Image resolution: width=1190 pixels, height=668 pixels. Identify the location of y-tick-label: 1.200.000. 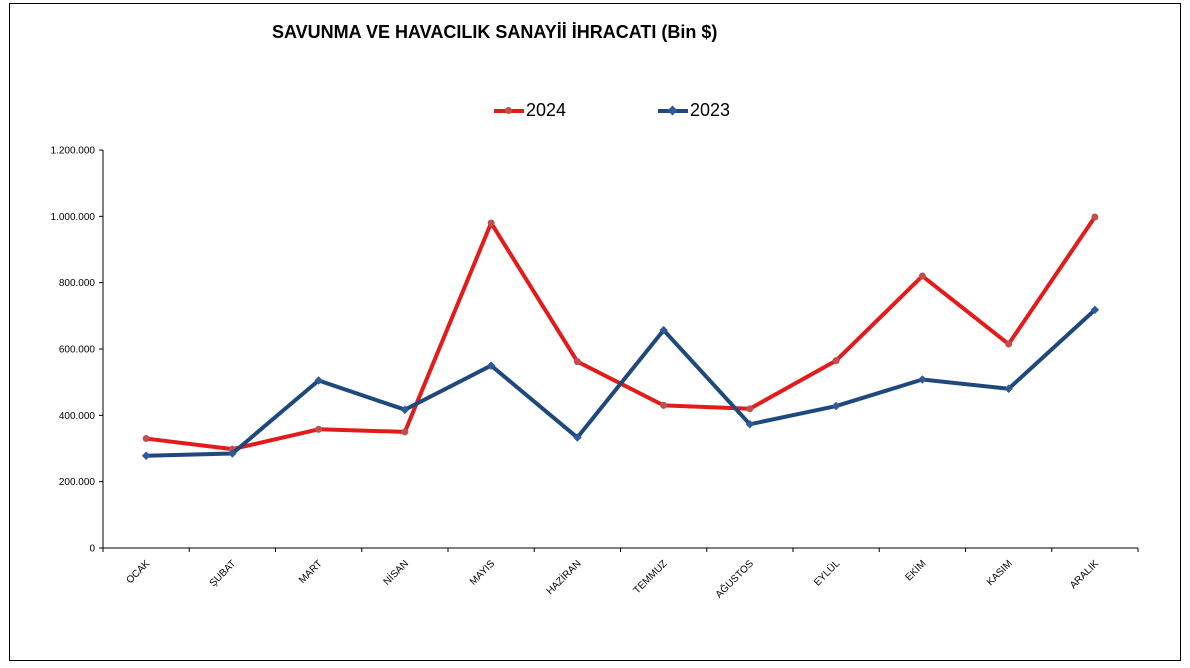
(73, 151).